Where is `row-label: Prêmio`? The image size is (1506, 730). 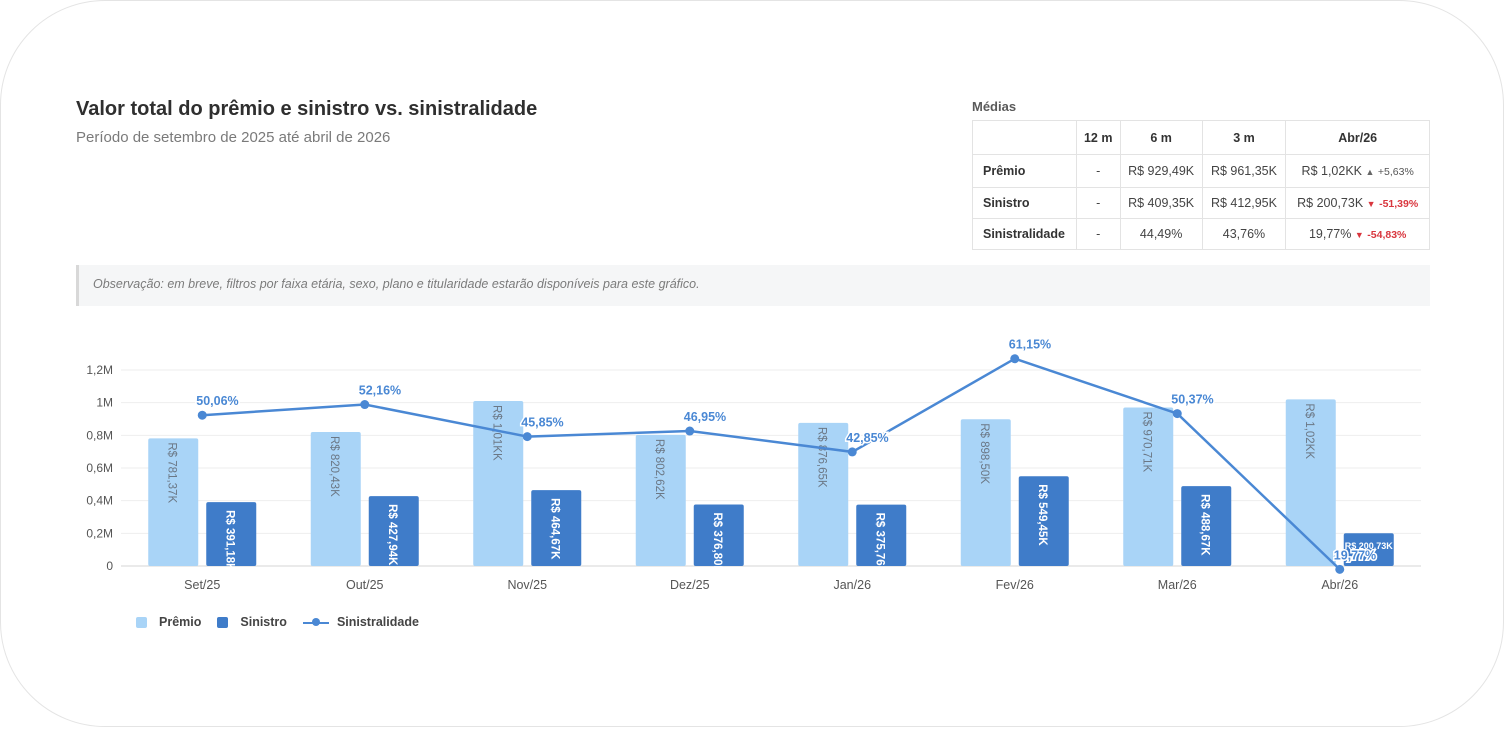
row-label: Prêmio is located at coordinates (1024, 171).